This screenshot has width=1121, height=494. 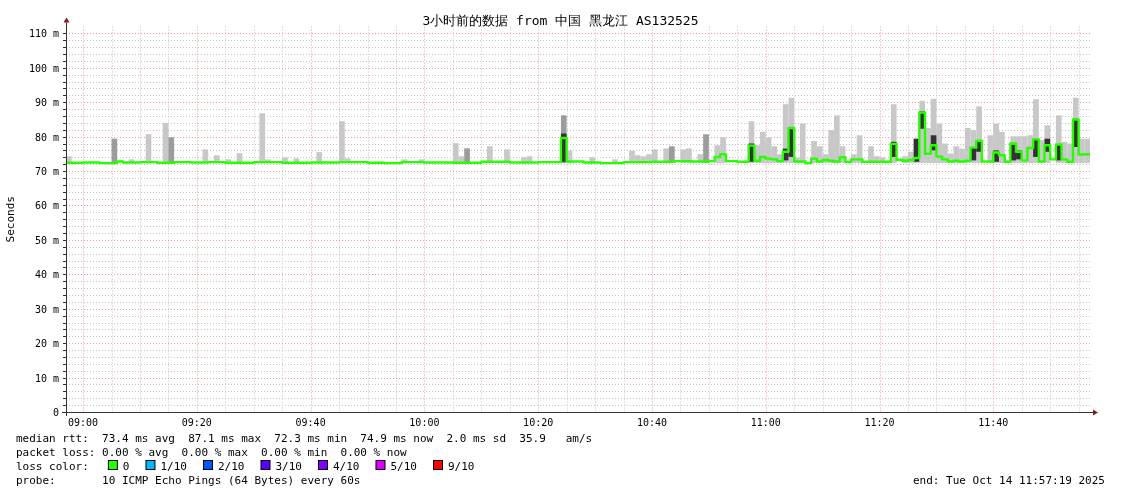 What do you see at coordinates (126, 466) in the screenshot?
I see `legend-label: 0` at bounding box center [126, 466].